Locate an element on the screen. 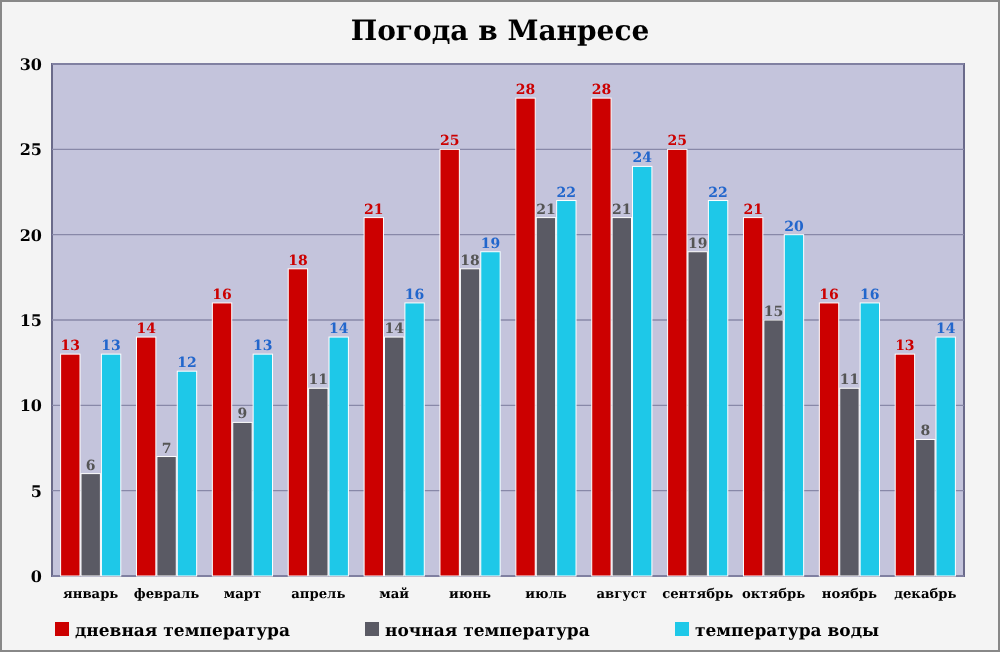 The width and height of the screenshot is (1000, 652). y-tick-label: 15 is located at coordinates (30, 320).